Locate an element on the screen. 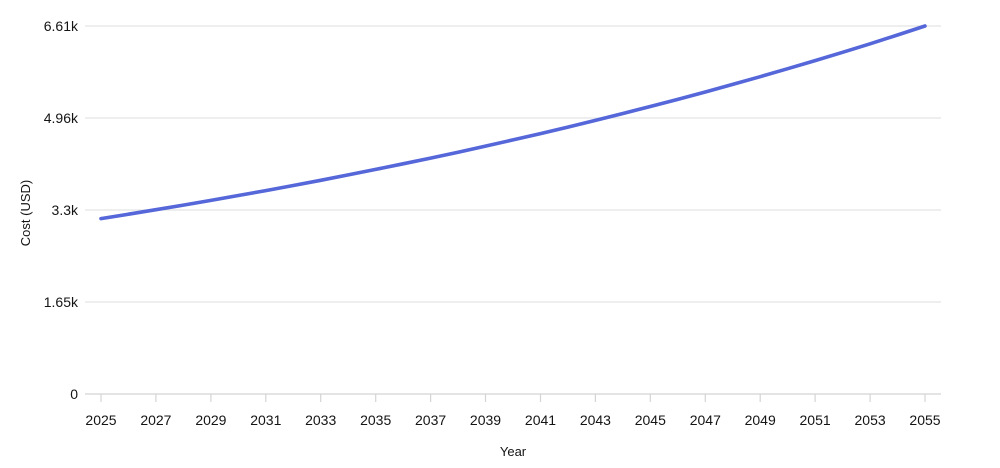 The image size is (1000, 468). y-tick-labels: 0 1.65k 3.3k 4.96k 6.61k is located at coordinates (61, 210).